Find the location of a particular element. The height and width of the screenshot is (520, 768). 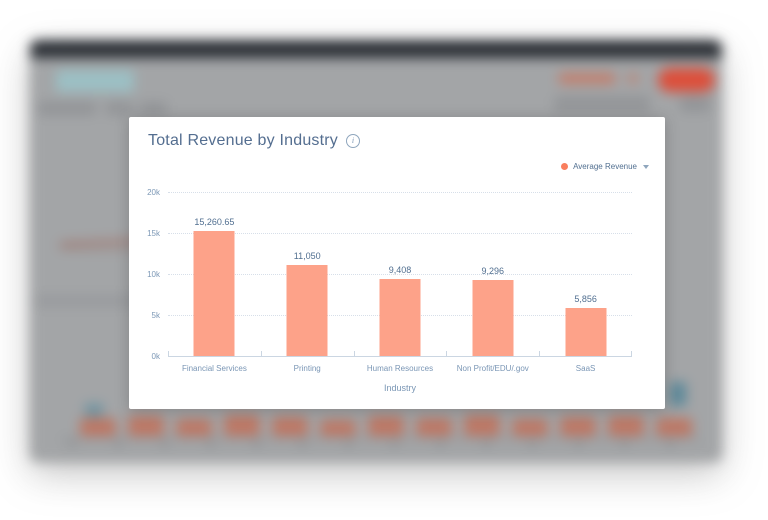

blurred-axis-labels is located at coordinates (380, 444).